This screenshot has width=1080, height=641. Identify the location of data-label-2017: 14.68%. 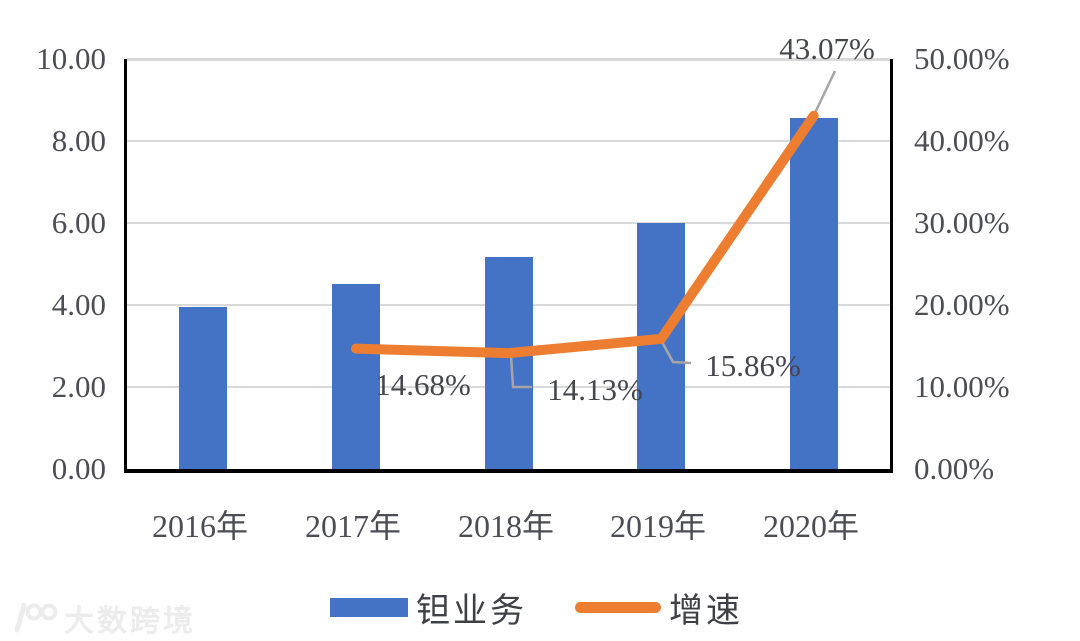
(423, 384).